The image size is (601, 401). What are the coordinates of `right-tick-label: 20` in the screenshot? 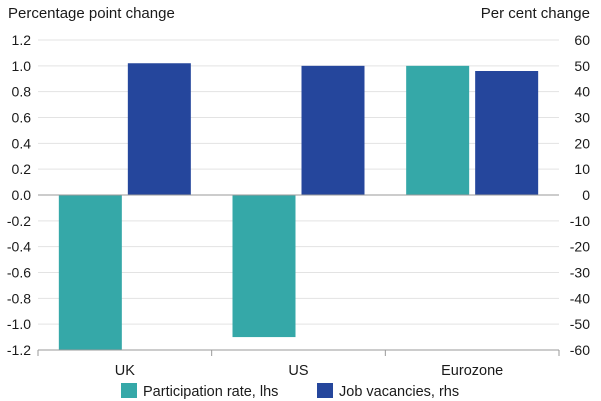 It's located at (582, 143).